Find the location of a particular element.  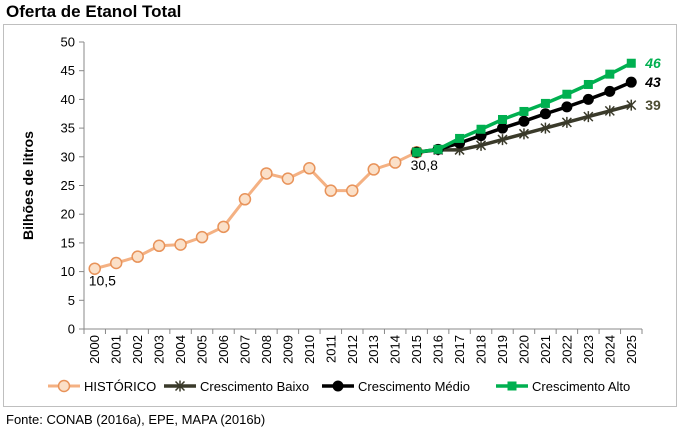

legend-label: Crescimento Médio is located at coordinates (414, 386).